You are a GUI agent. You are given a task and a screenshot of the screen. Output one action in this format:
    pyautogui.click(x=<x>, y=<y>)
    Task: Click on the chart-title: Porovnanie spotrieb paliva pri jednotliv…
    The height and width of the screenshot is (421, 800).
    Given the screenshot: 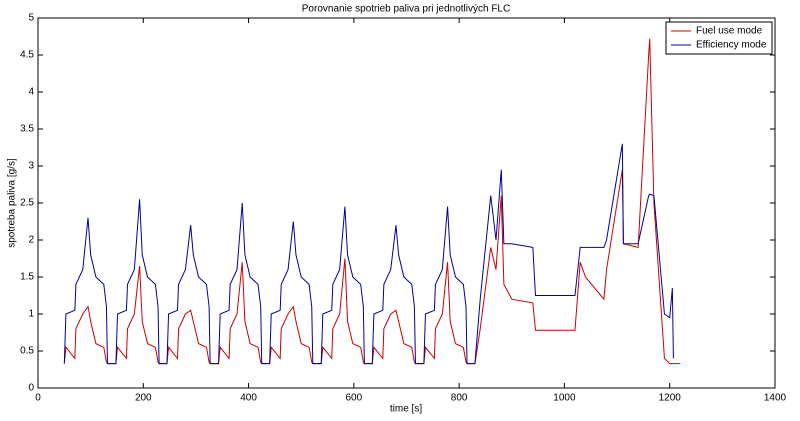 What is the action you would take?
    pyautogui.click(x=406, y=9)
    